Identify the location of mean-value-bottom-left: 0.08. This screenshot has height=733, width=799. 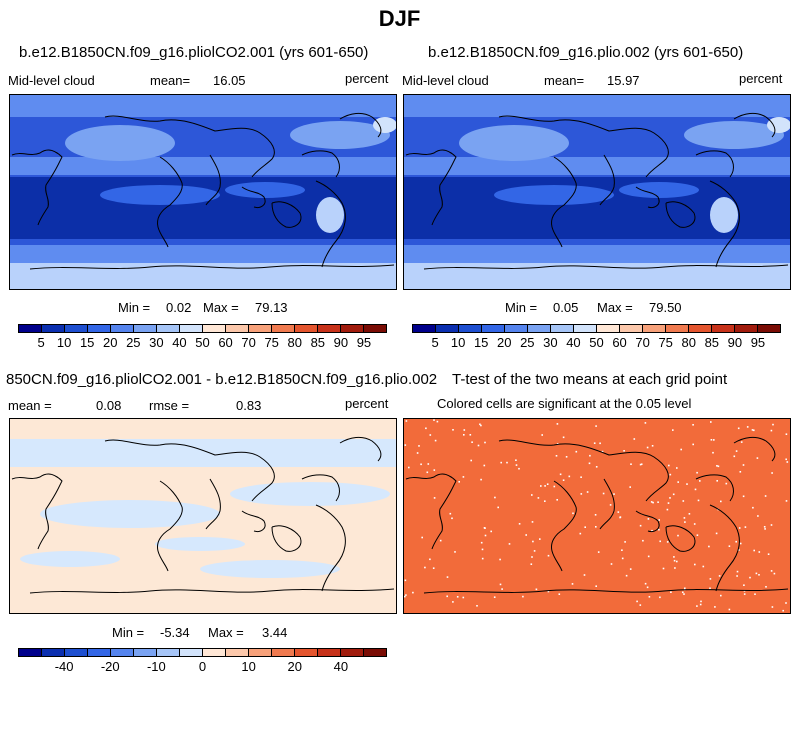
(109, 405).